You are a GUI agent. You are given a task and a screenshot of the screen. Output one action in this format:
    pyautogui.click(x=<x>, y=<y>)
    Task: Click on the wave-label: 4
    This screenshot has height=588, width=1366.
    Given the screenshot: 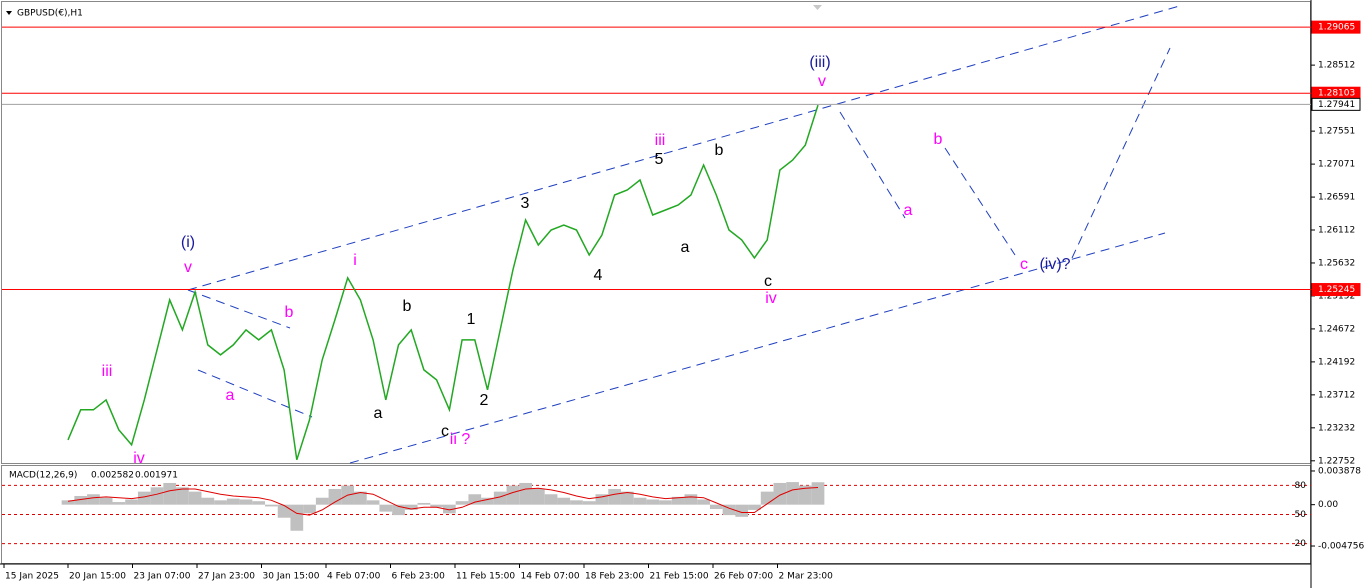 What is the action you would take?
    pyautogui.click(x=598, y=275)
    